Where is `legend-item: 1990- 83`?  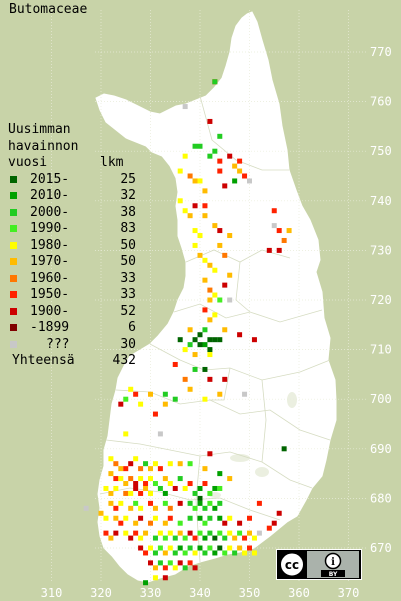
legend-item: 1990- 83 is located at coordinates (72, 229).